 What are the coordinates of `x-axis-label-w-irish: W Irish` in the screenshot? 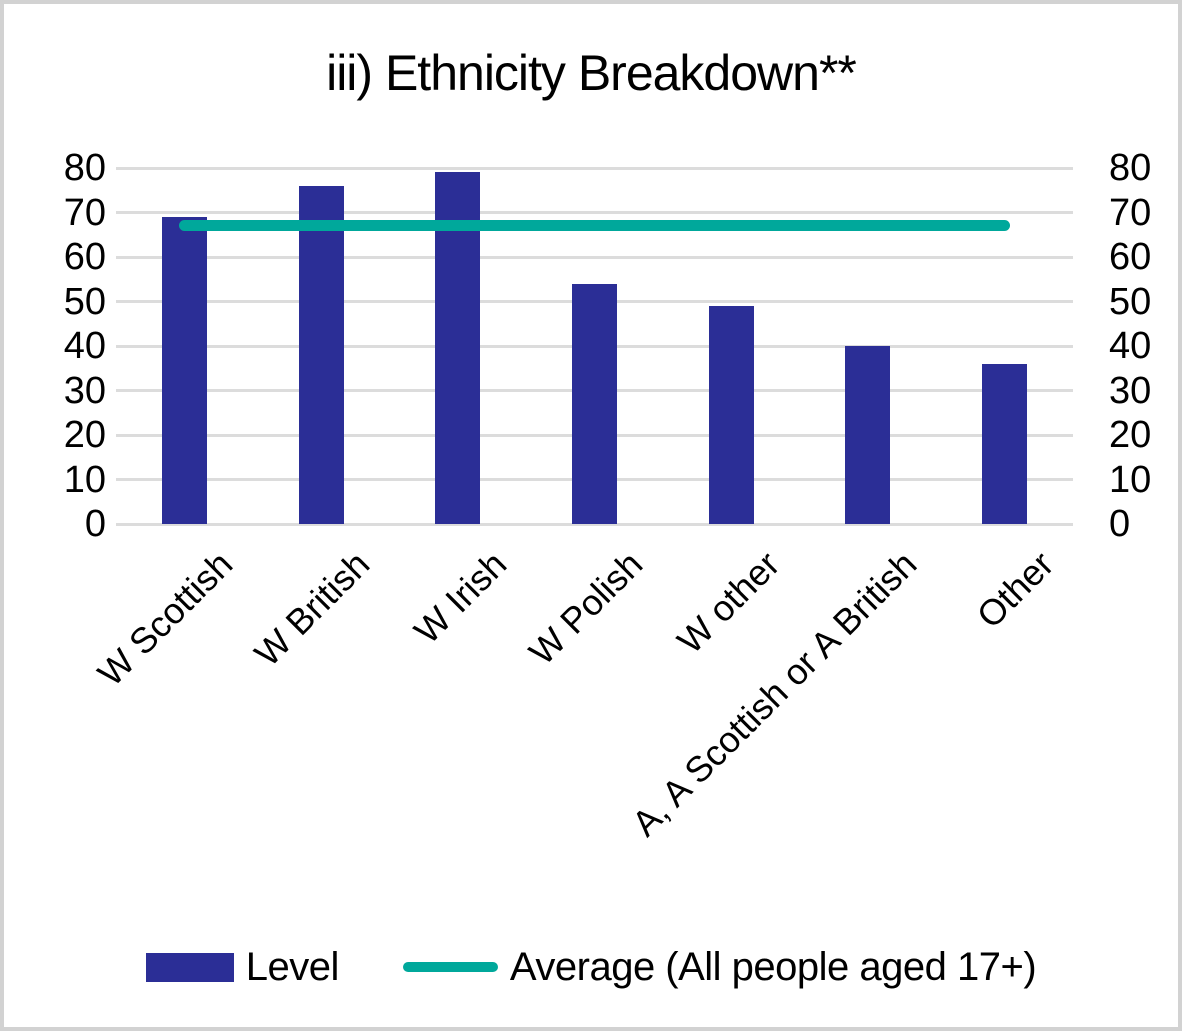 It's located at (460, 597).